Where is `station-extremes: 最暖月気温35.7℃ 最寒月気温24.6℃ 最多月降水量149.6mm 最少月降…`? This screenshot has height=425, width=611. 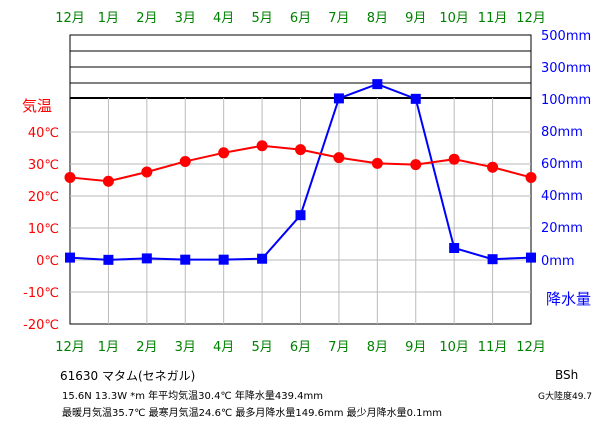
station-extremes: 最暖月気温35.7℃ 最寒月気温24.6℃ 最多月降水量149.6mm 最少月降… is located at coordinates (252, 413).